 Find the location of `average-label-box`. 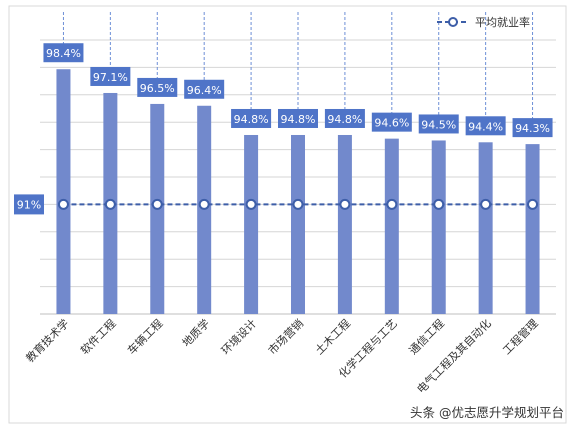

average-label-box is located at coordinates (29, 204).